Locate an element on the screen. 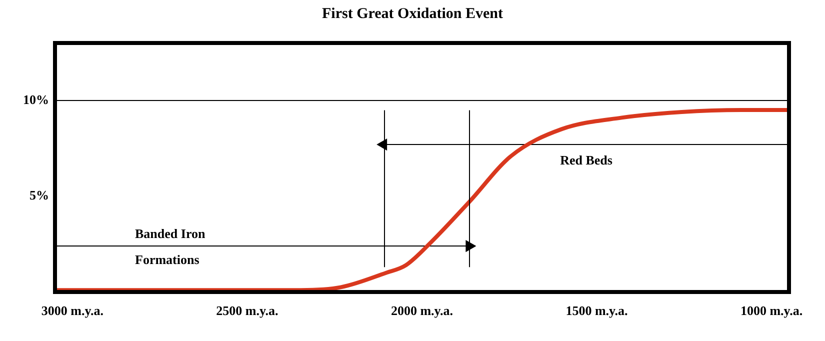 Image resolution: width=825 pixels, height=341 pixels. y-tick-label: 10% is located at coordinates (36, 99).